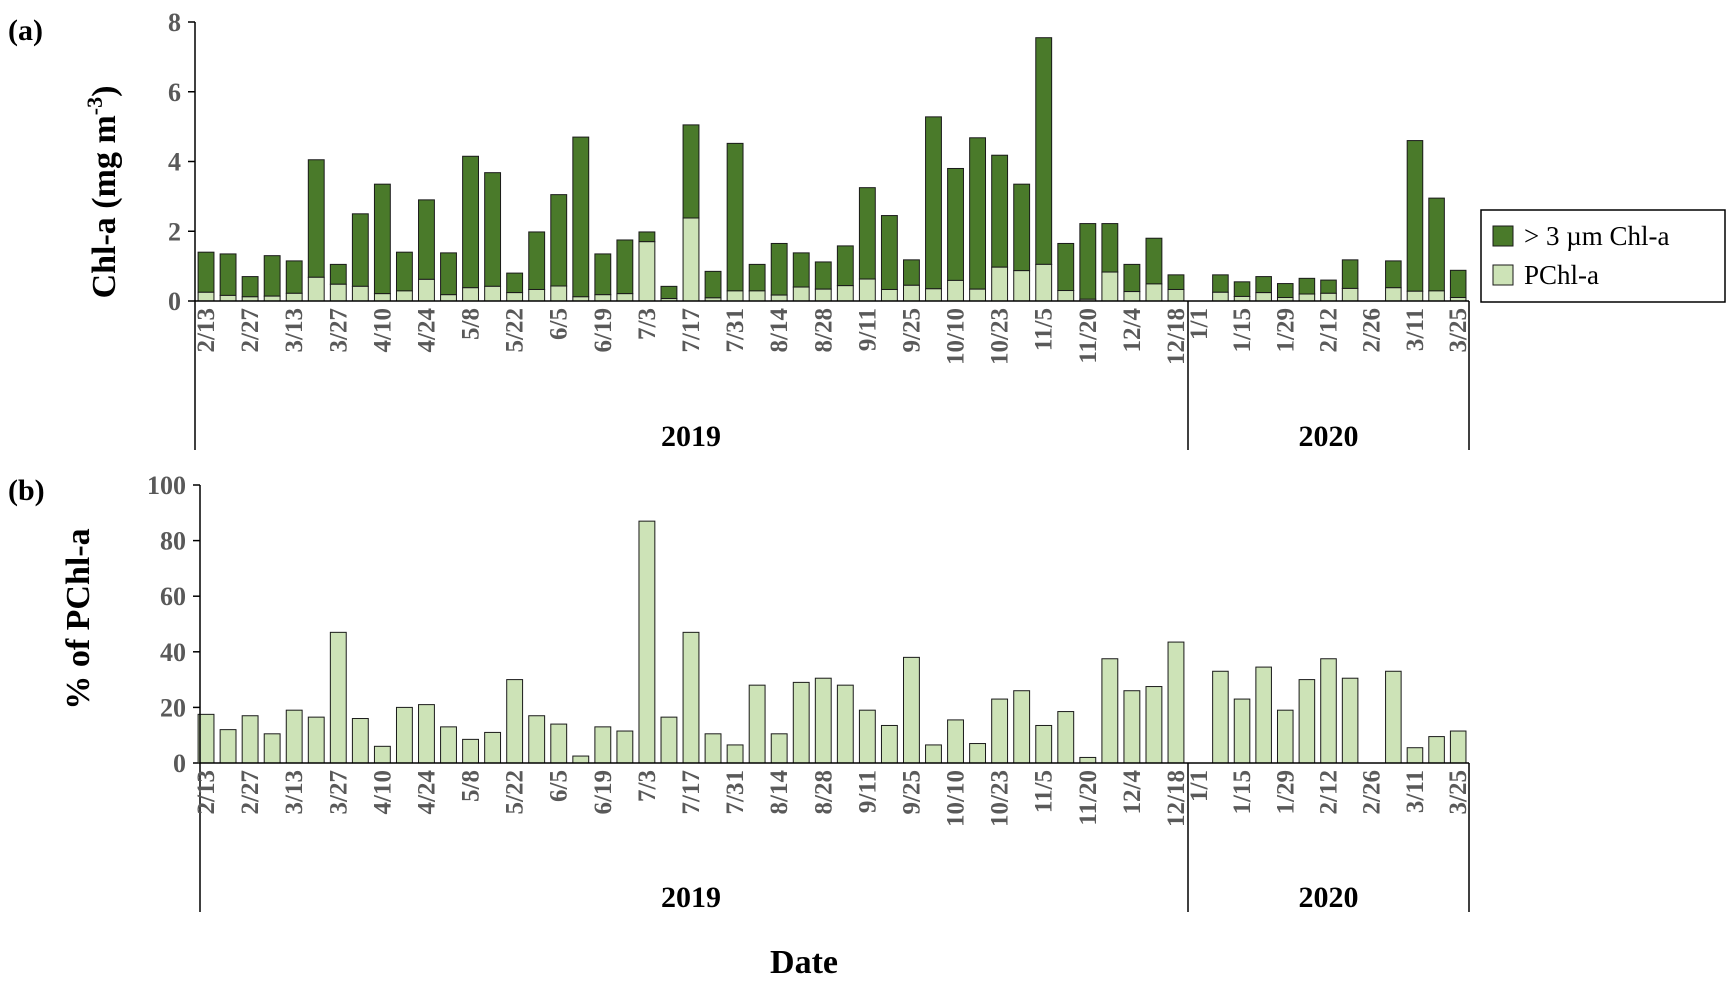 This screenshot has height=989, width=1734. I want to click on legend-swatch-large, so click(1503, 236).